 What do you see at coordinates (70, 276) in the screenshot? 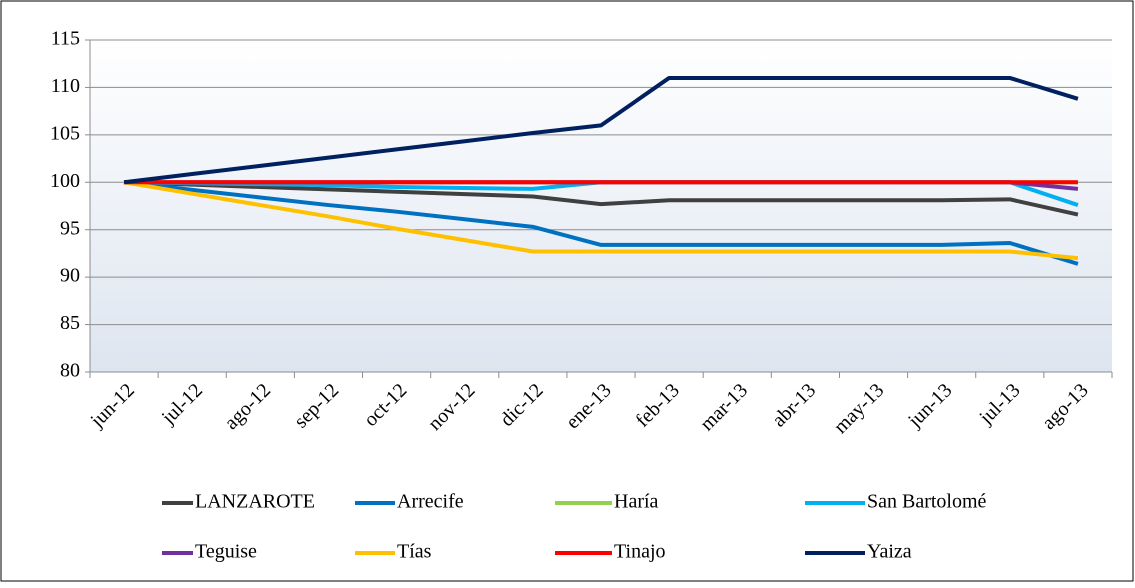
I see `y-tick-label: 90` at bounding box center [70, 276].